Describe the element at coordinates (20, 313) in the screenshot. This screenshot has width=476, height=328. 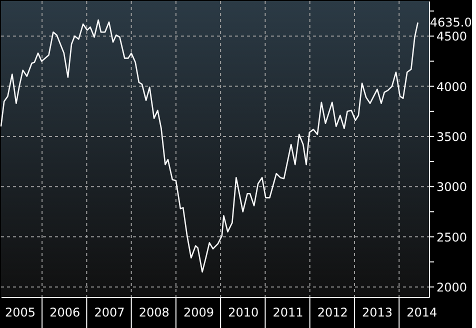
I see `x-tick-label: 2005` at that location.